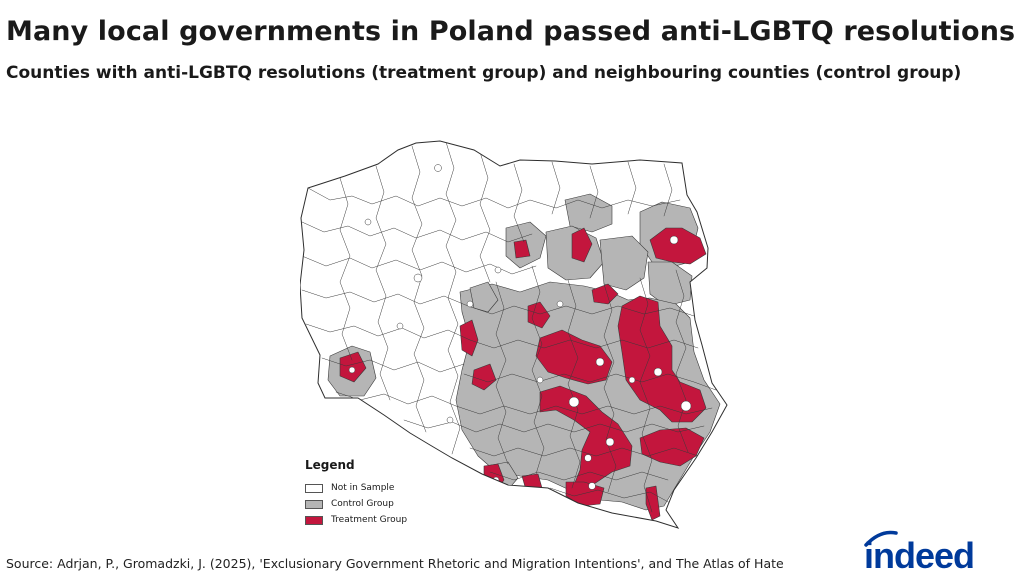 This screenshot has width=1024, height=585. I want to click on legend-label: Treatment Group, so click(369, 520).